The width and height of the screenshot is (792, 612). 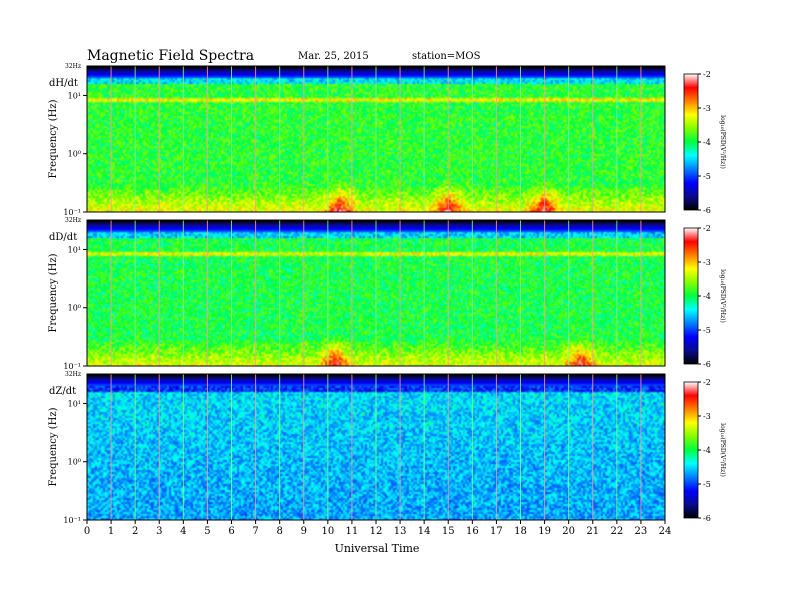 I want to click on x-tick-label: 19, so click(x=544, y=531).